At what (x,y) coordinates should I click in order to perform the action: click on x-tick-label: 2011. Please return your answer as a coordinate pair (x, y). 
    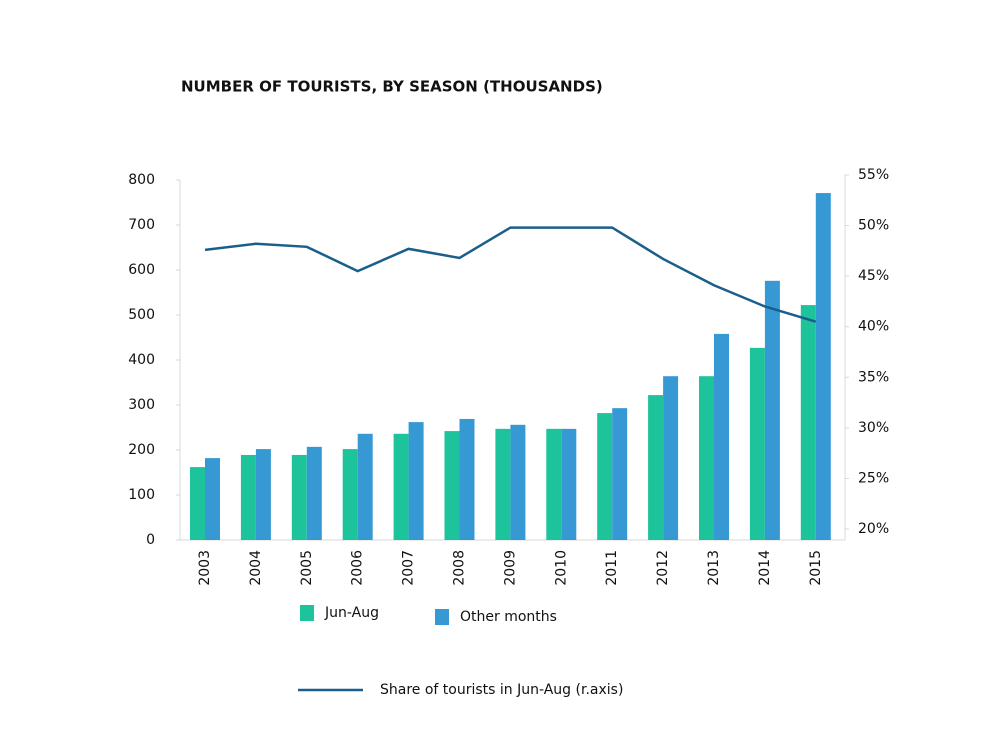
    Looking at the image, I should click on (612, 568).